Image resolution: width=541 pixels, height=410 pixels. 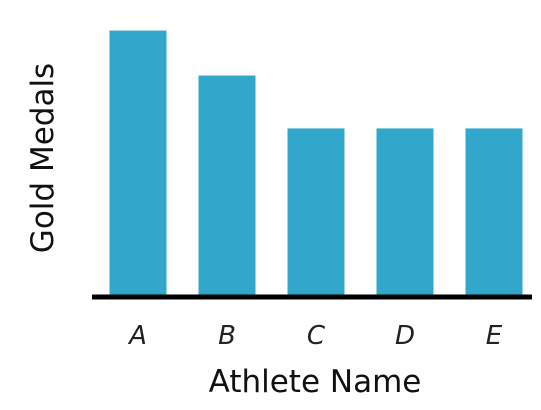 I want to click on x-tick-label-c: C, so click(x=316, y=336).